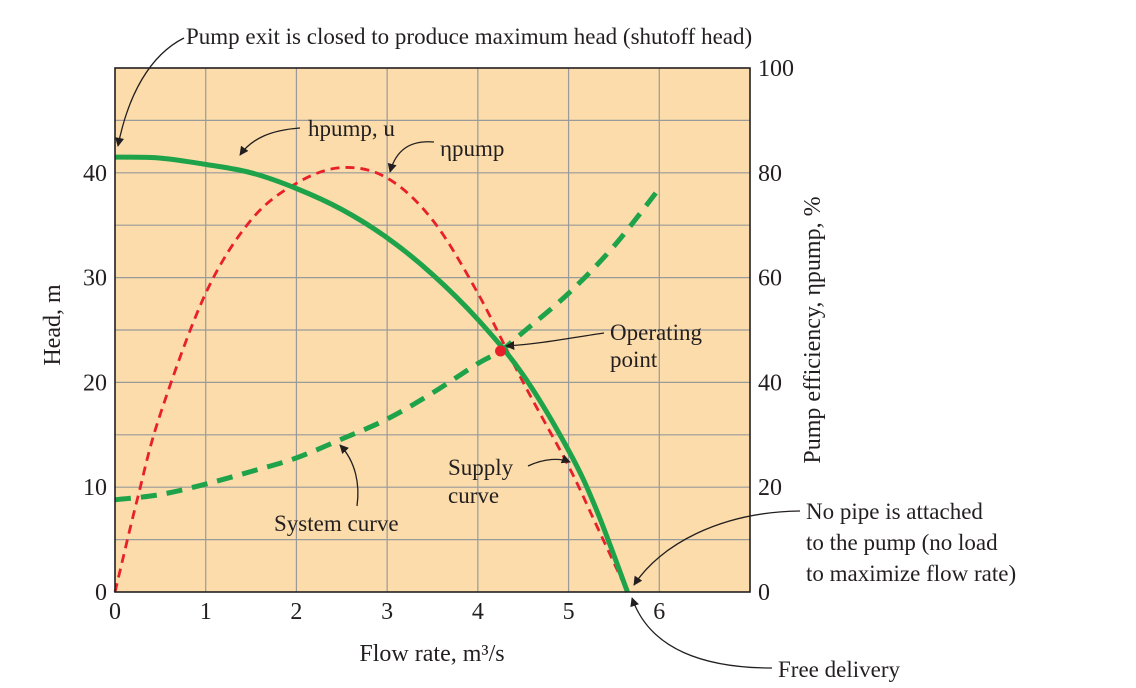  What do you see at coordinates (101, 593) in the screenshot?
I see `y-tick-label: 0` at bounding box center [101, 593].